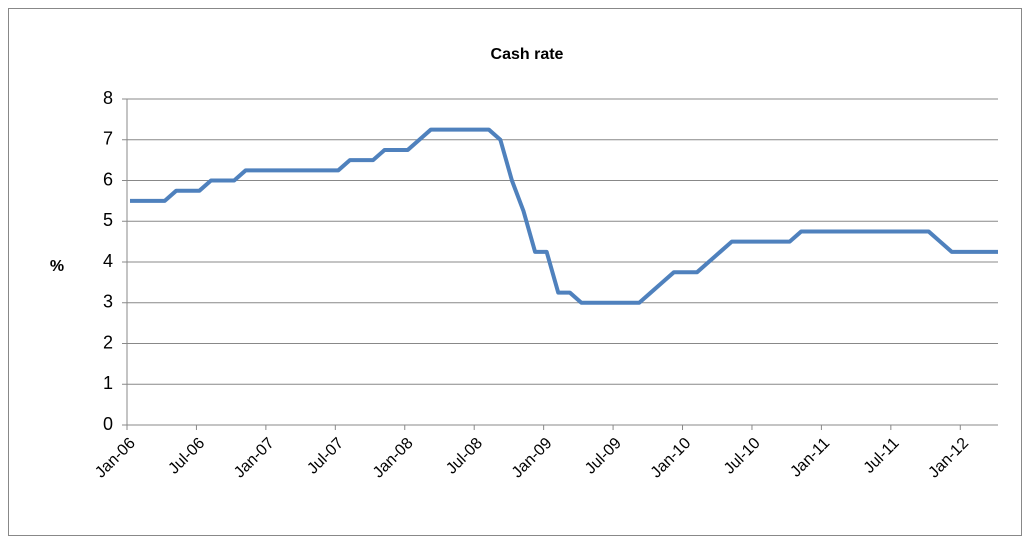  Describe the element at coordinates (527, 54) in the screenshot. I see `chart-title: Cash rate` at that location.